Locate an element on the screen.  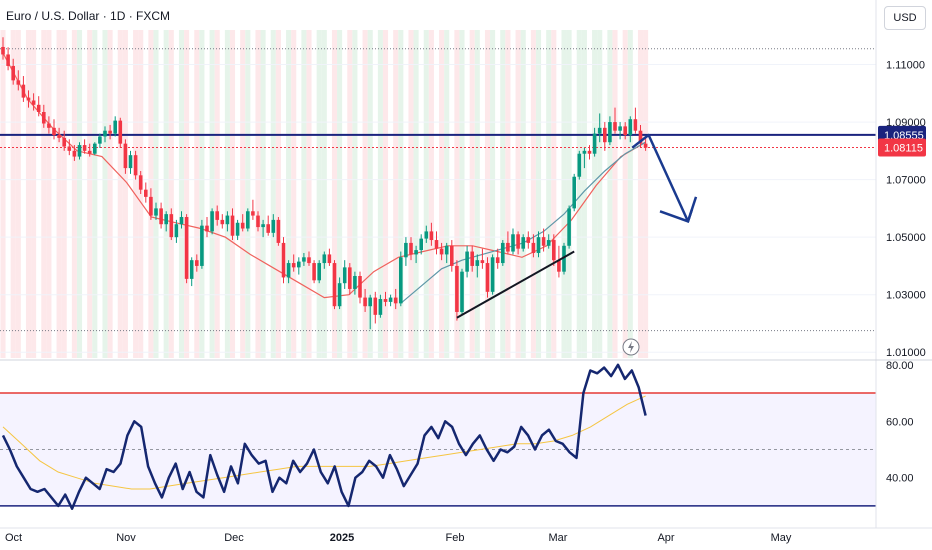
lightning-icon-bolt is located at coordinates (631, 347).